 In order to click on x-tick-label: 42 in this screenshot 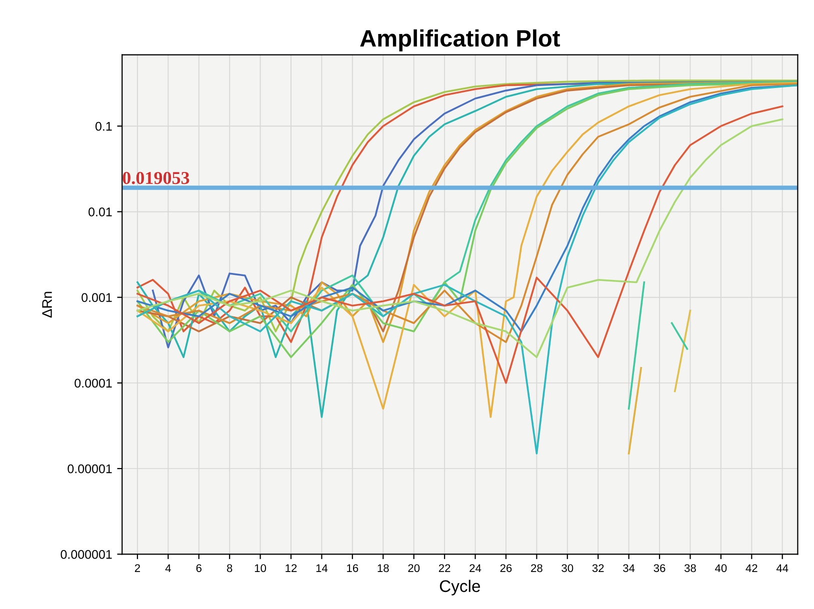, I will do `click(752, 568)`.